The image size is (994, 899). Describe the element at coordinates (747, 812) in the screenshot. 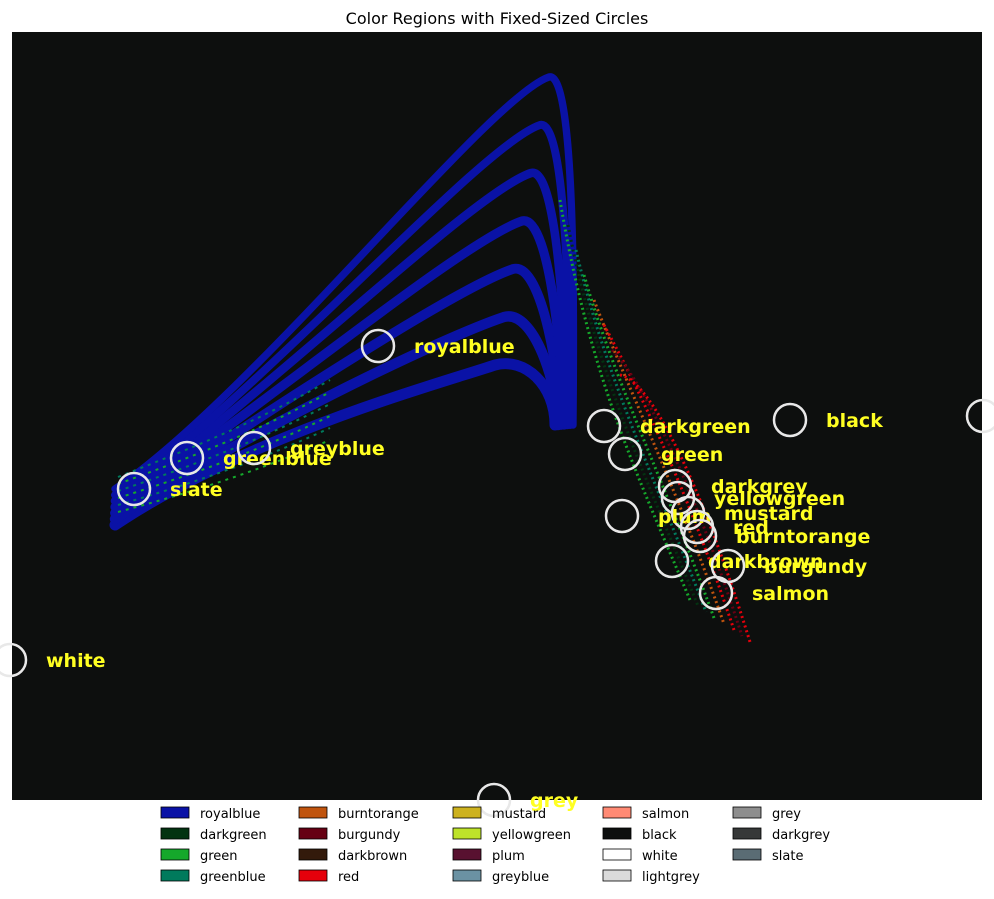

I see `legend-swatch-grey` at that location.